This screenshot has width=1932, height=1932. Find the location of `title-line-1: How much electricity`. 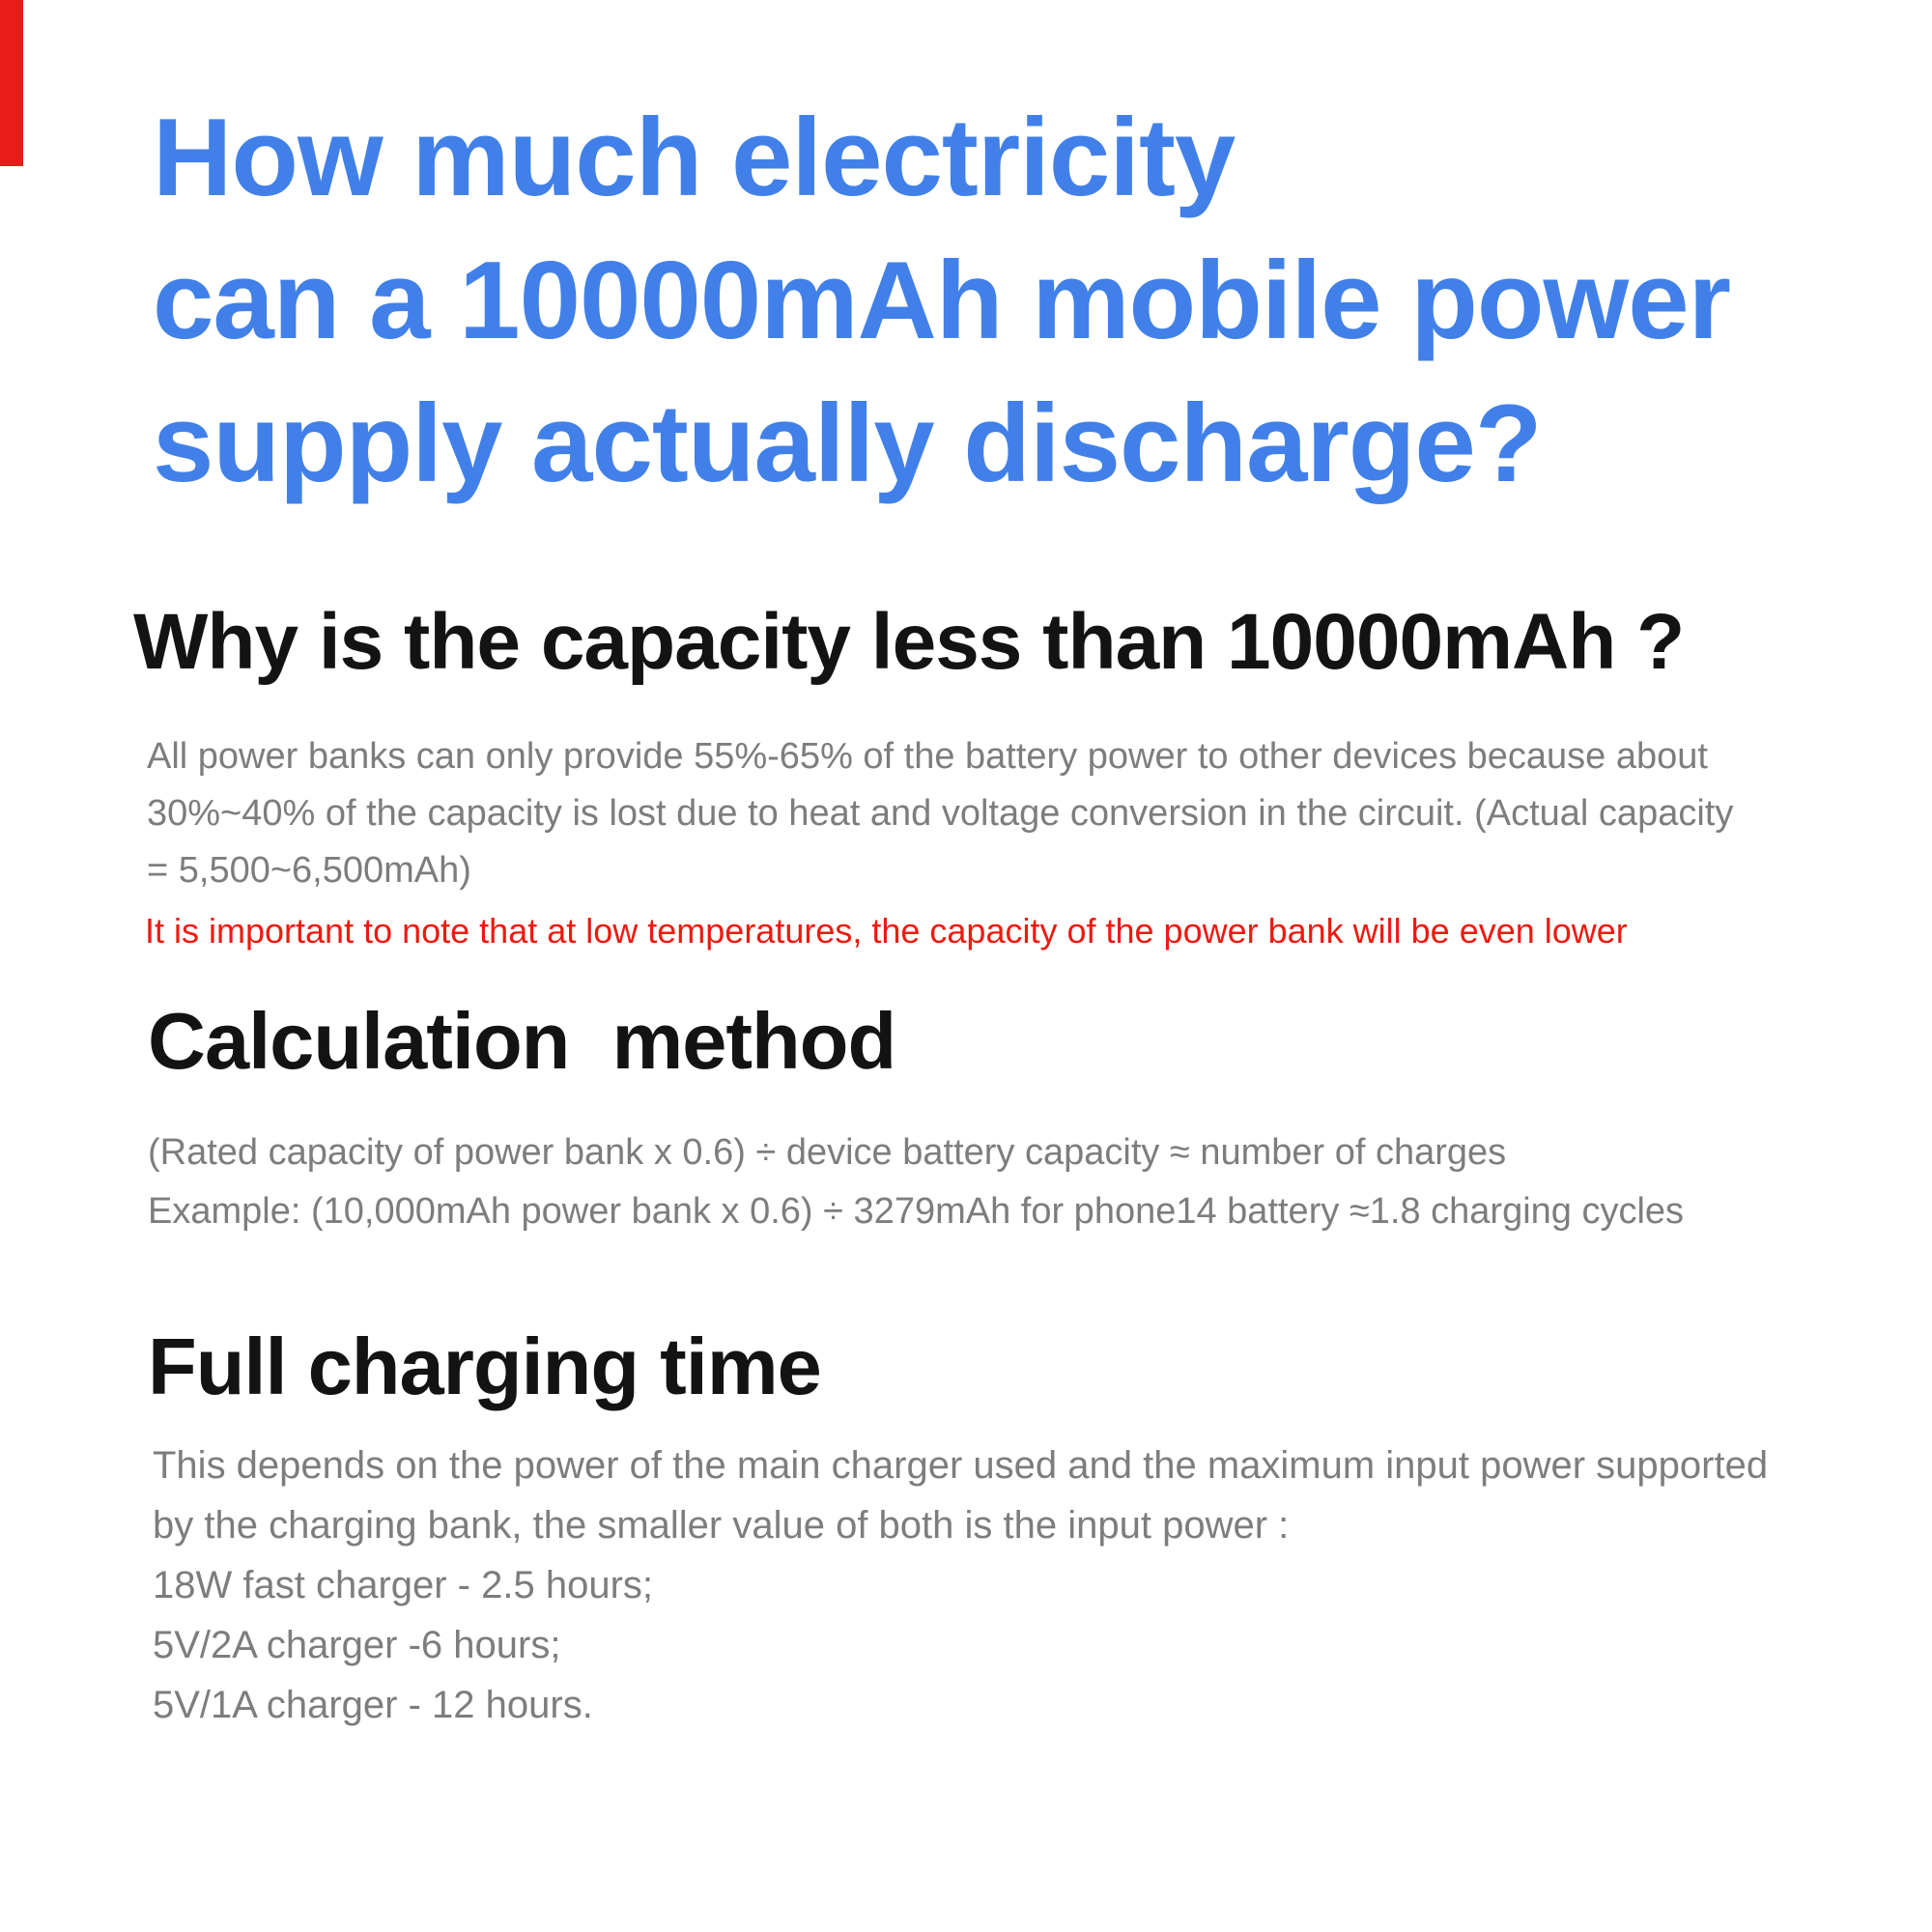

title-line-1: How much electricity is located at coordinates (694, 158).